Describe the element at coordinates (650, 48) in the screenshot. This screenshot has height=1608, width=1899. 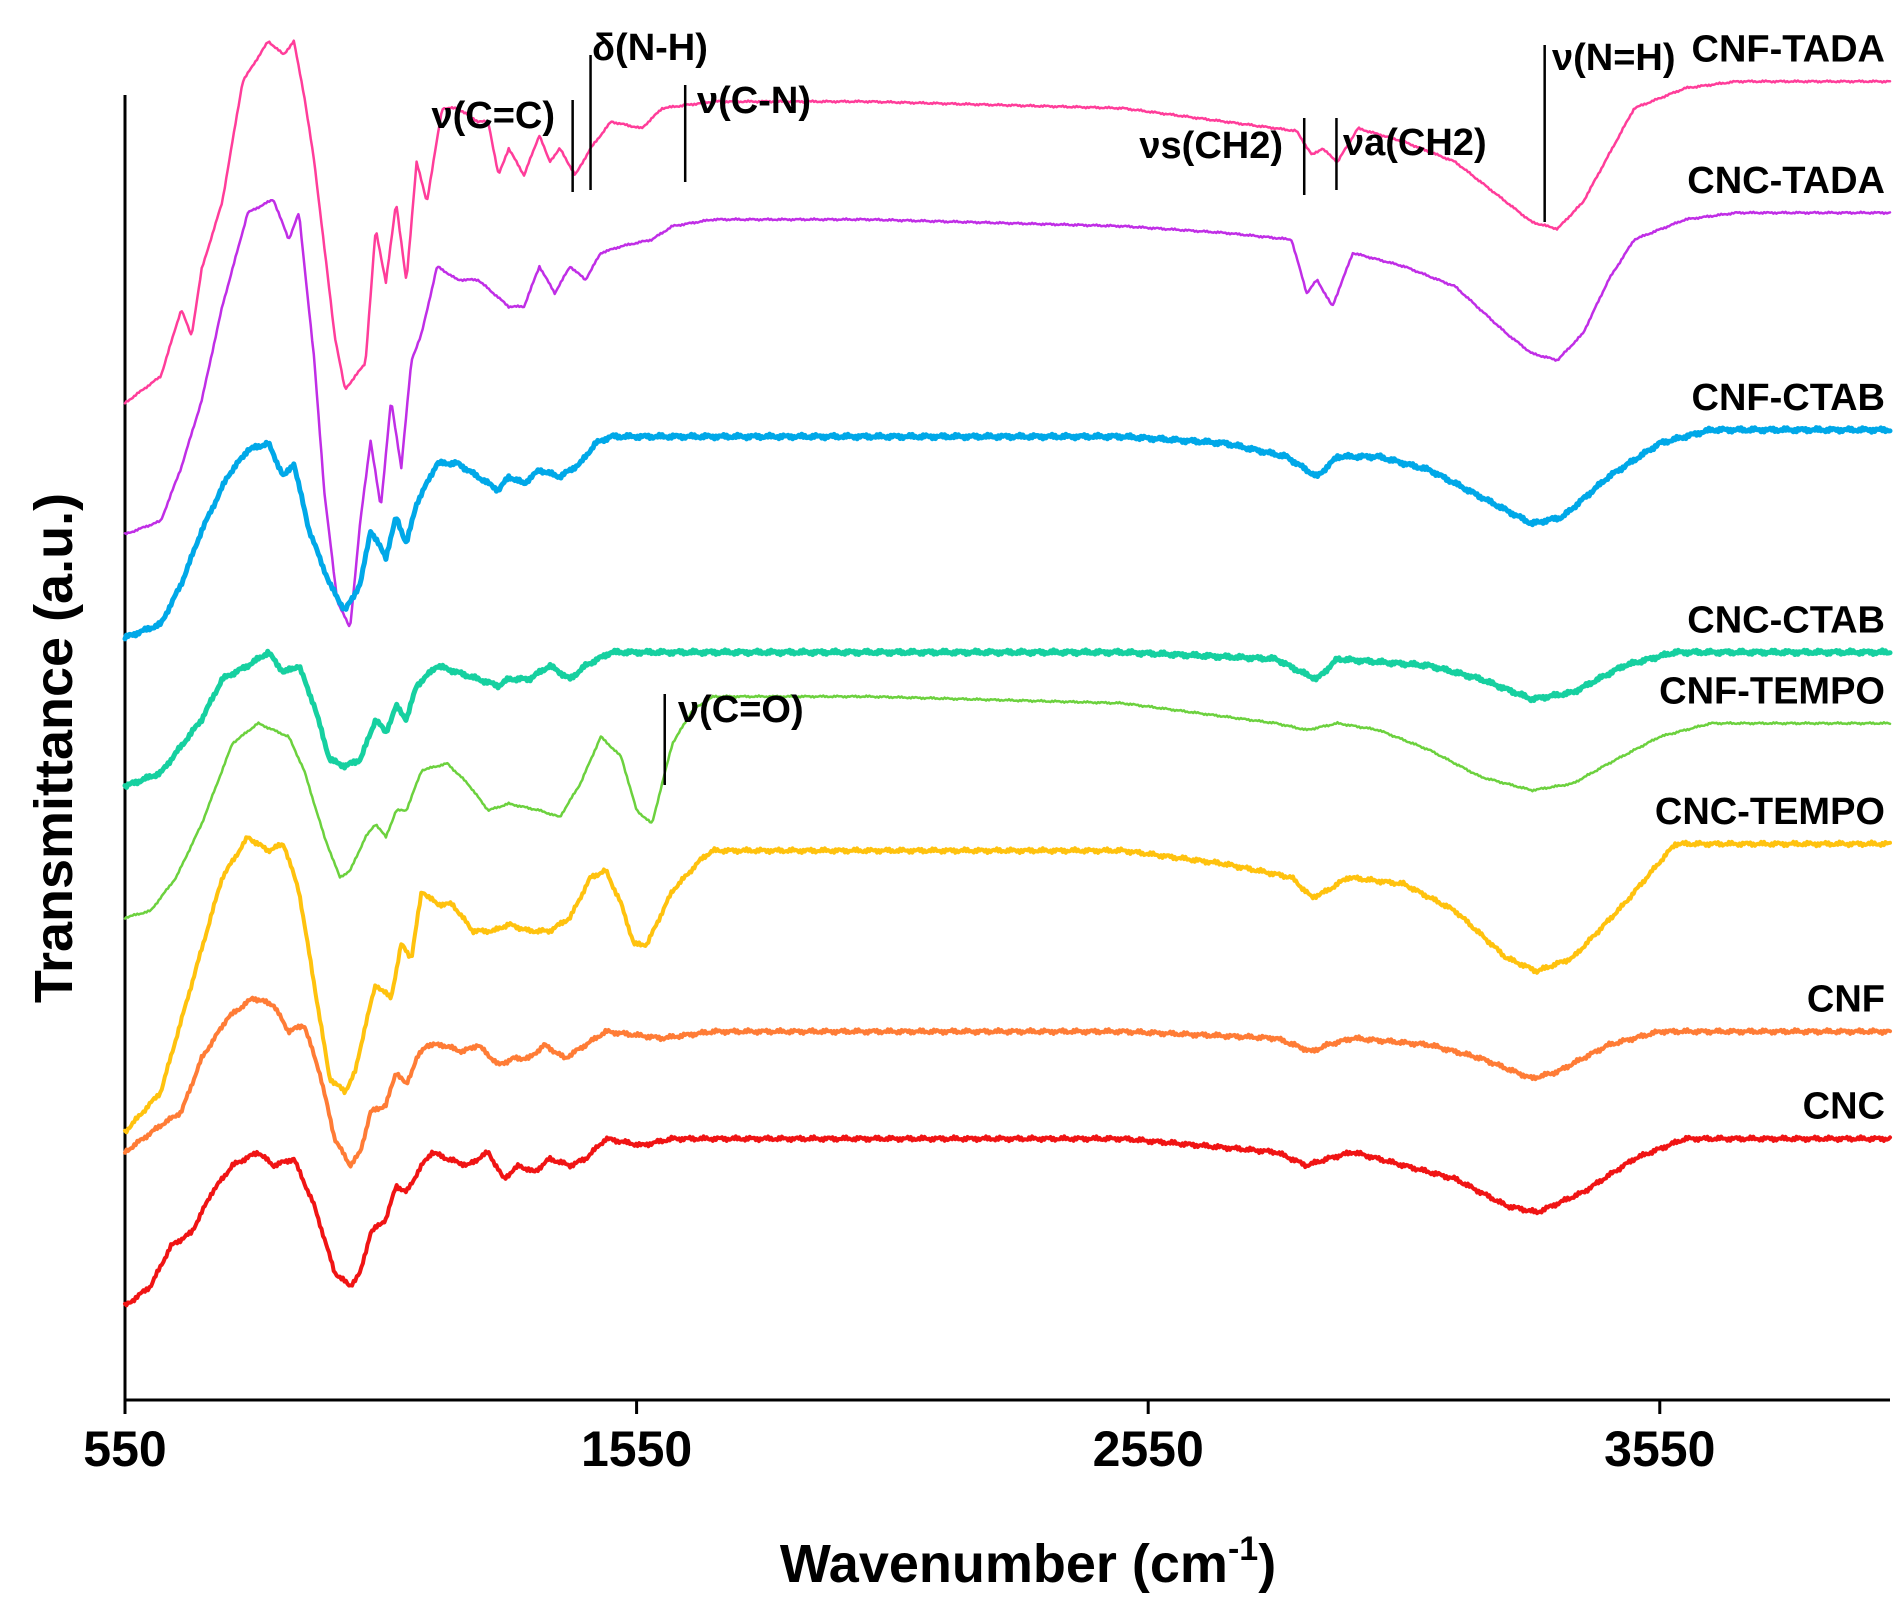
I see `annotation-label--n-h-: δ(N-H)` at that location.